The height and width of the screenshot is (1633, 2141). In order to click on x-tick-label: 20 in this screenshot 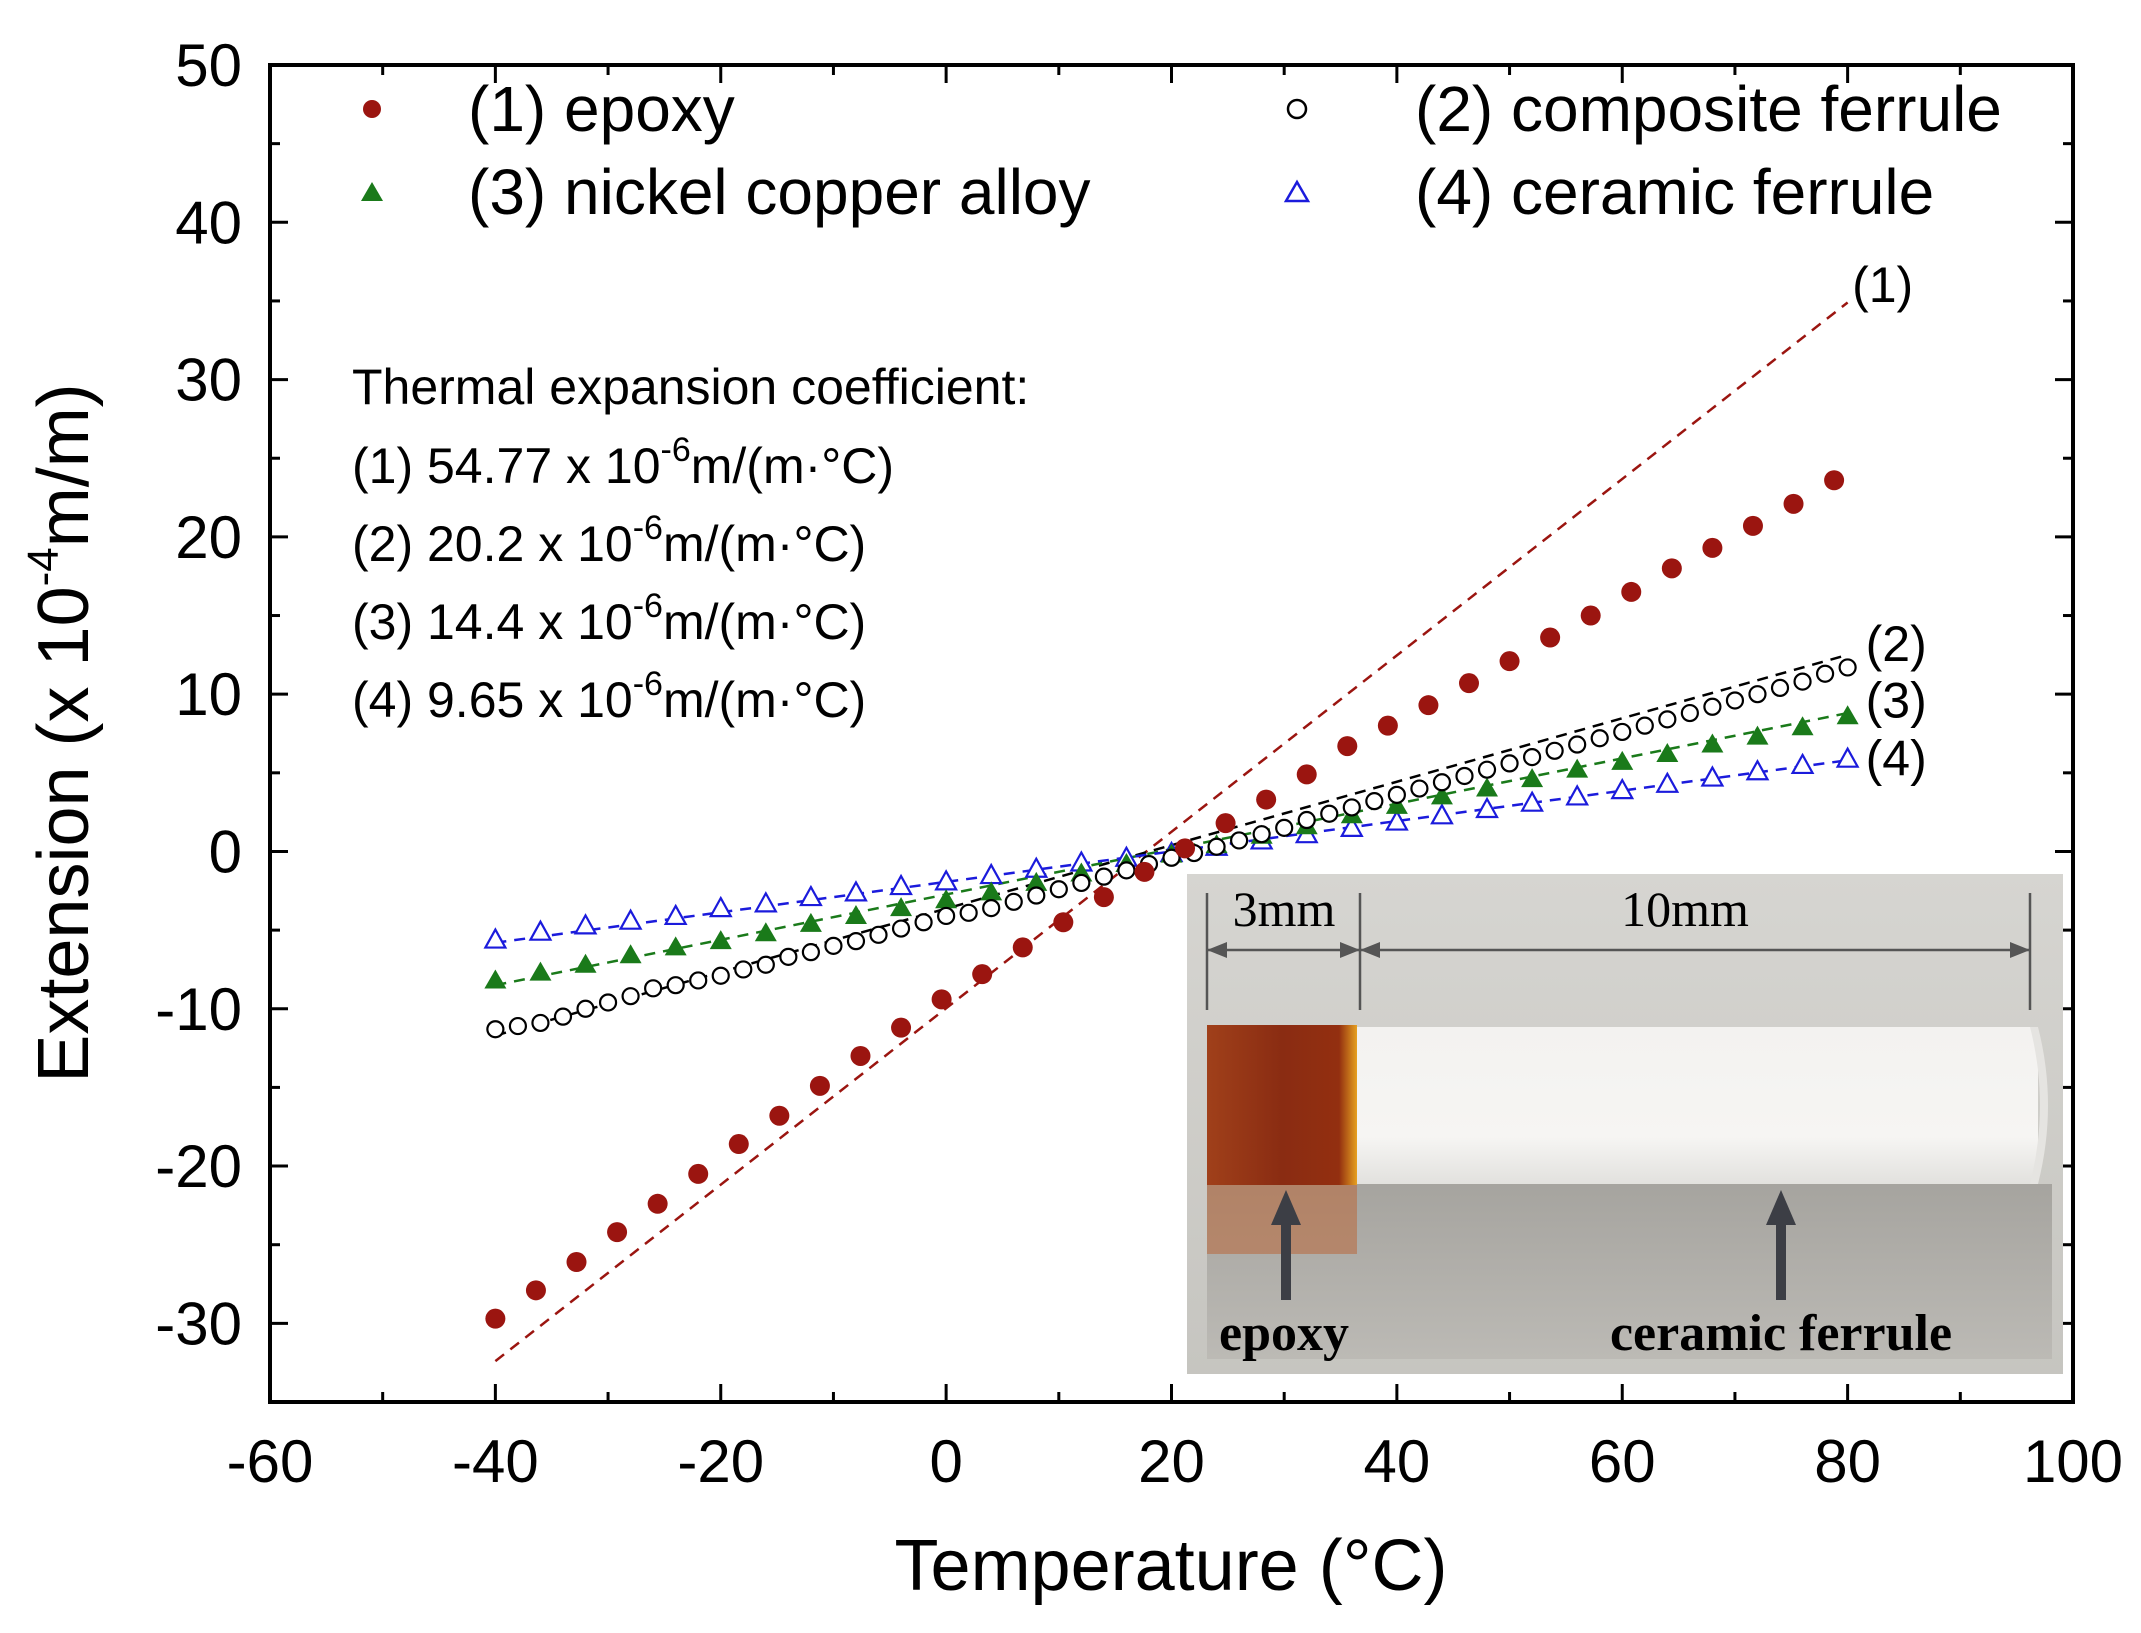, I will do `click(1171, 1461)`.